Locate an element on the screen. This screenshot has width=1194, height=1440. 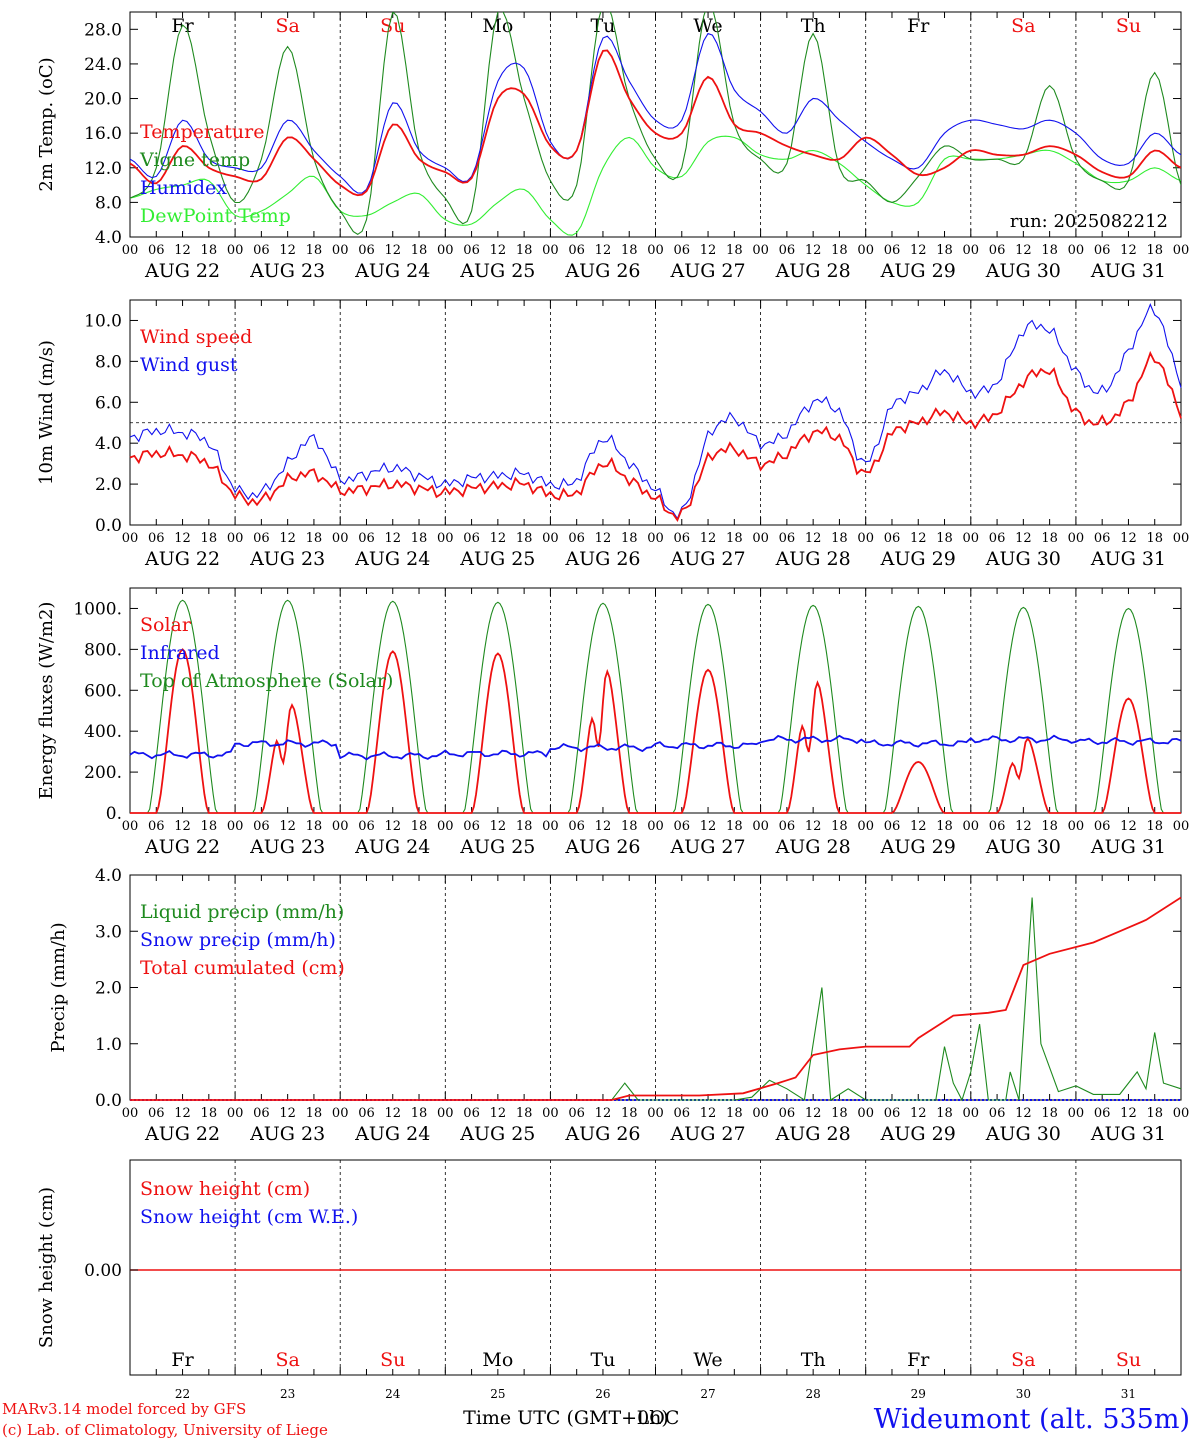
y-tick-label: 600. is located at coordinates (103, 691).